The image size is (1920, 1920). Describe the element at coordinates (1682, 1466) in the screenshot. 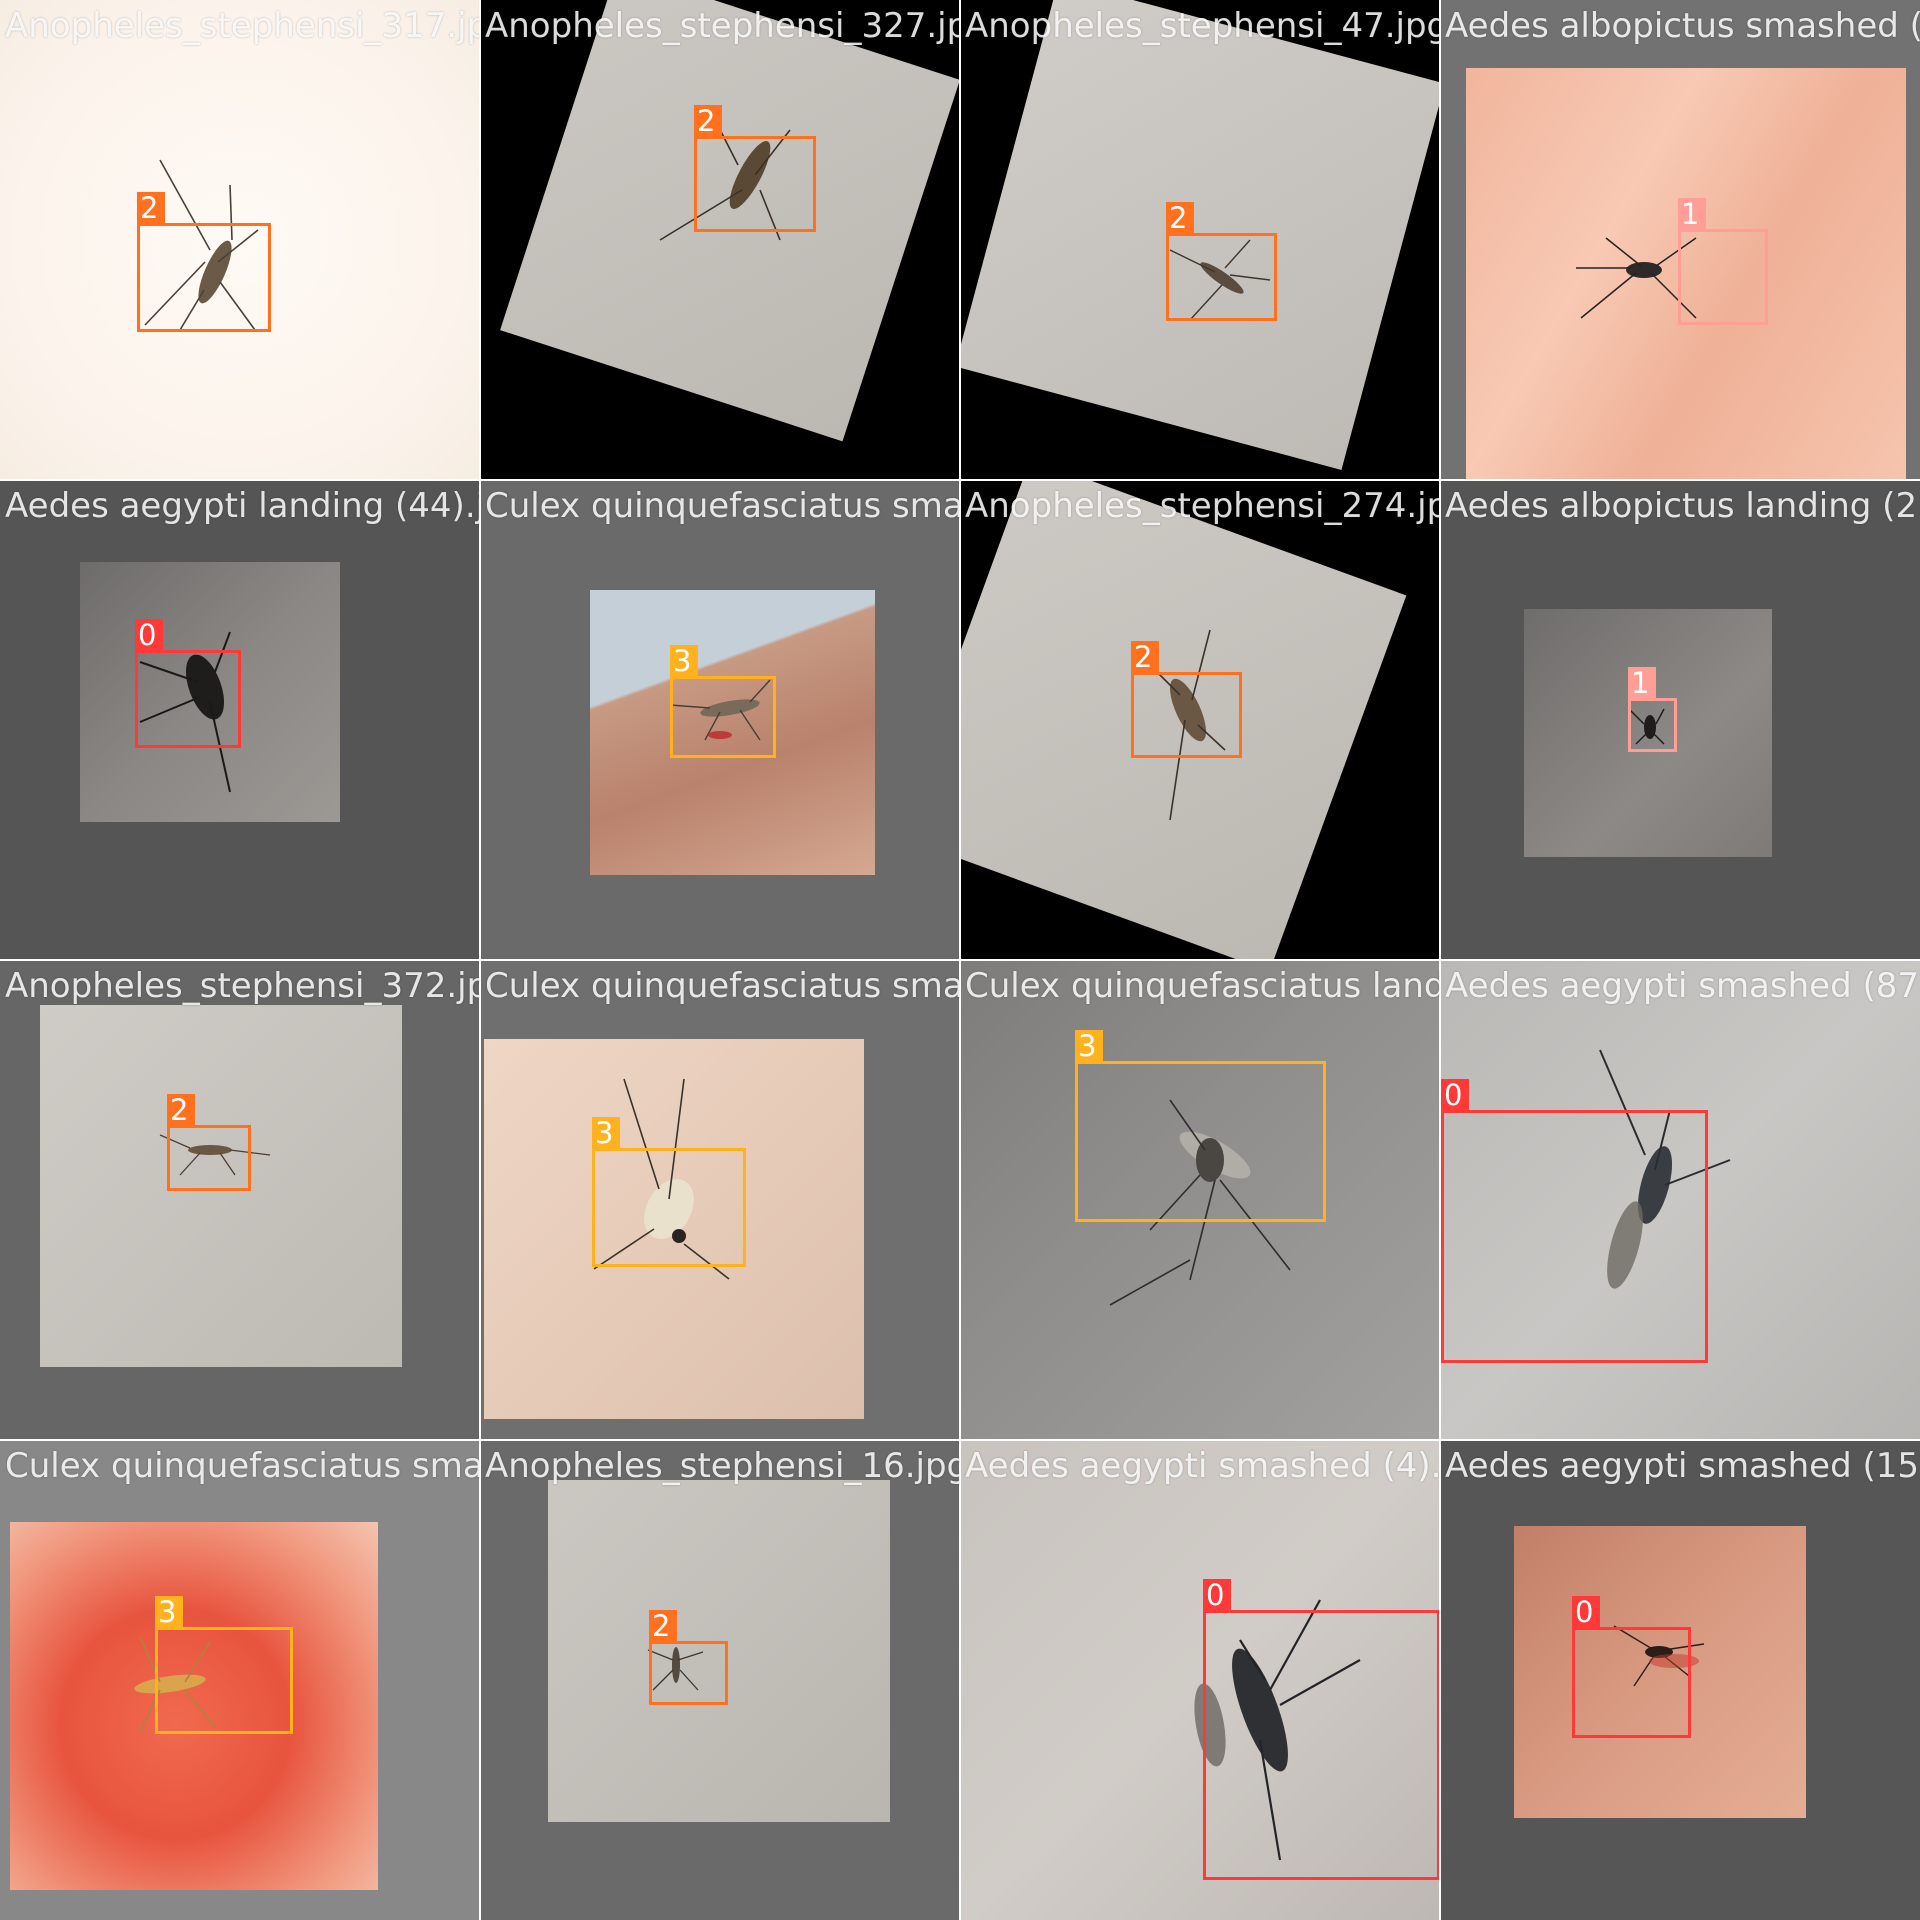

I see `image-filename: Aedes aegypti smashed (15` at that location.